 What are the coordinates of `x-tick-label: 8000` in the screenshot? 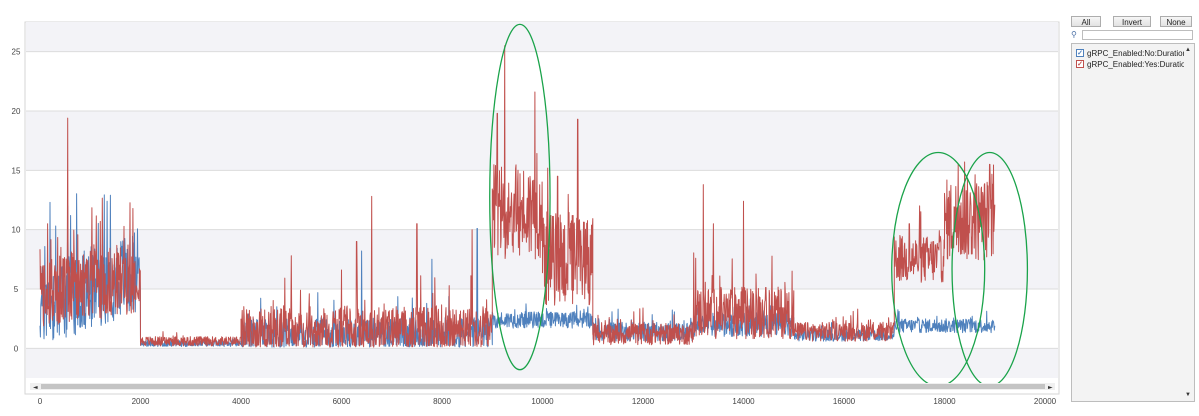 It's located at (442, 401).